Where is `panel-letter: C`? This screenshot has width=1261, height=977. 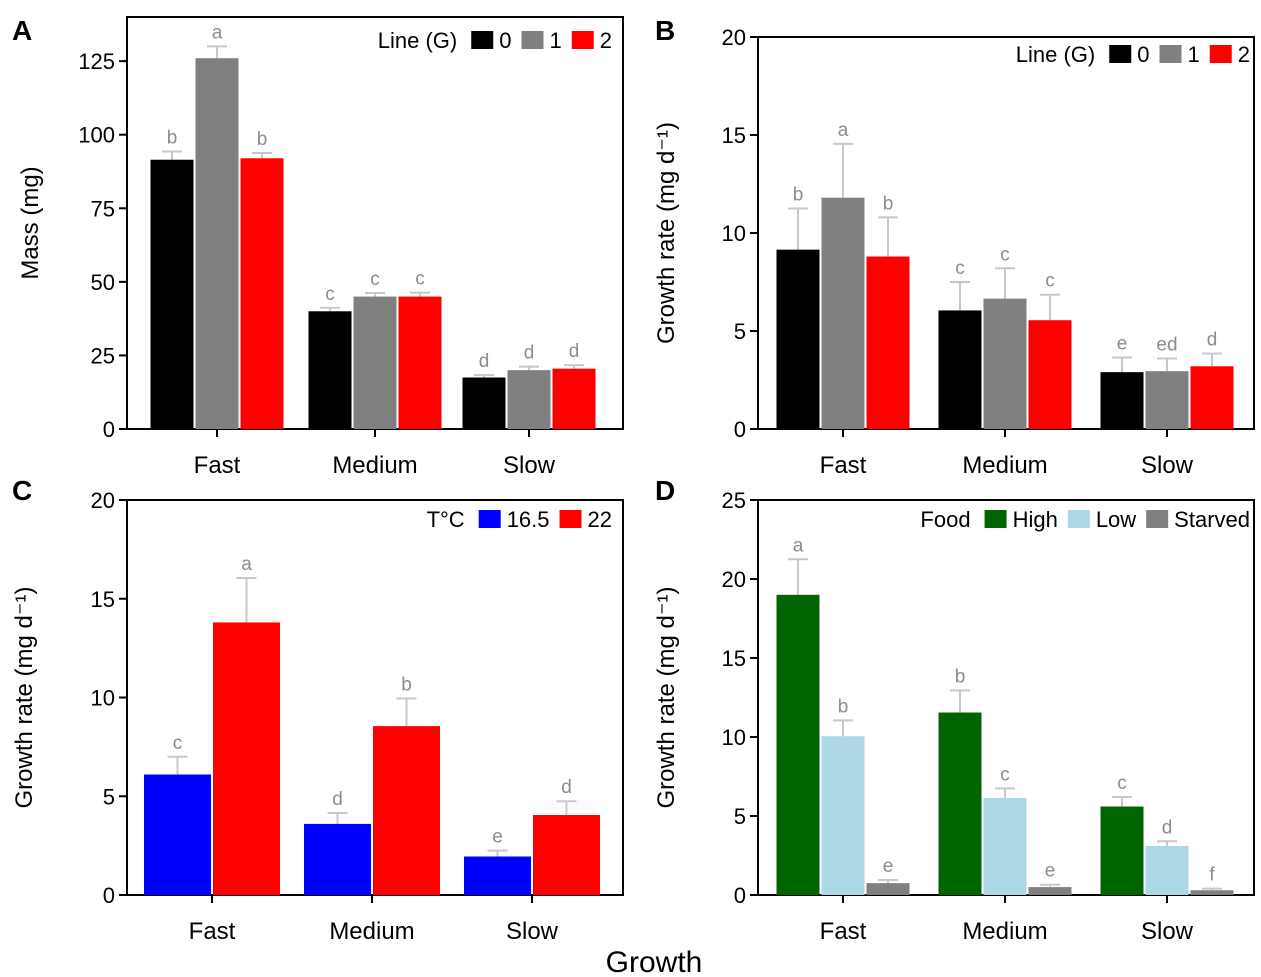
panel-letter: C is located at coordinates (22, 490).